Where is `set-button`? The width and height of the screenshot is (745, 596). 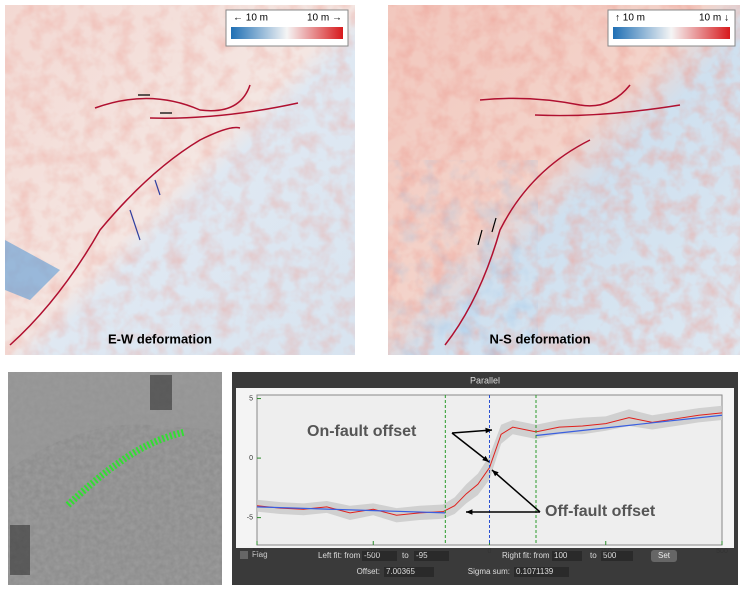 set-button is located at coordinates (664, 556).